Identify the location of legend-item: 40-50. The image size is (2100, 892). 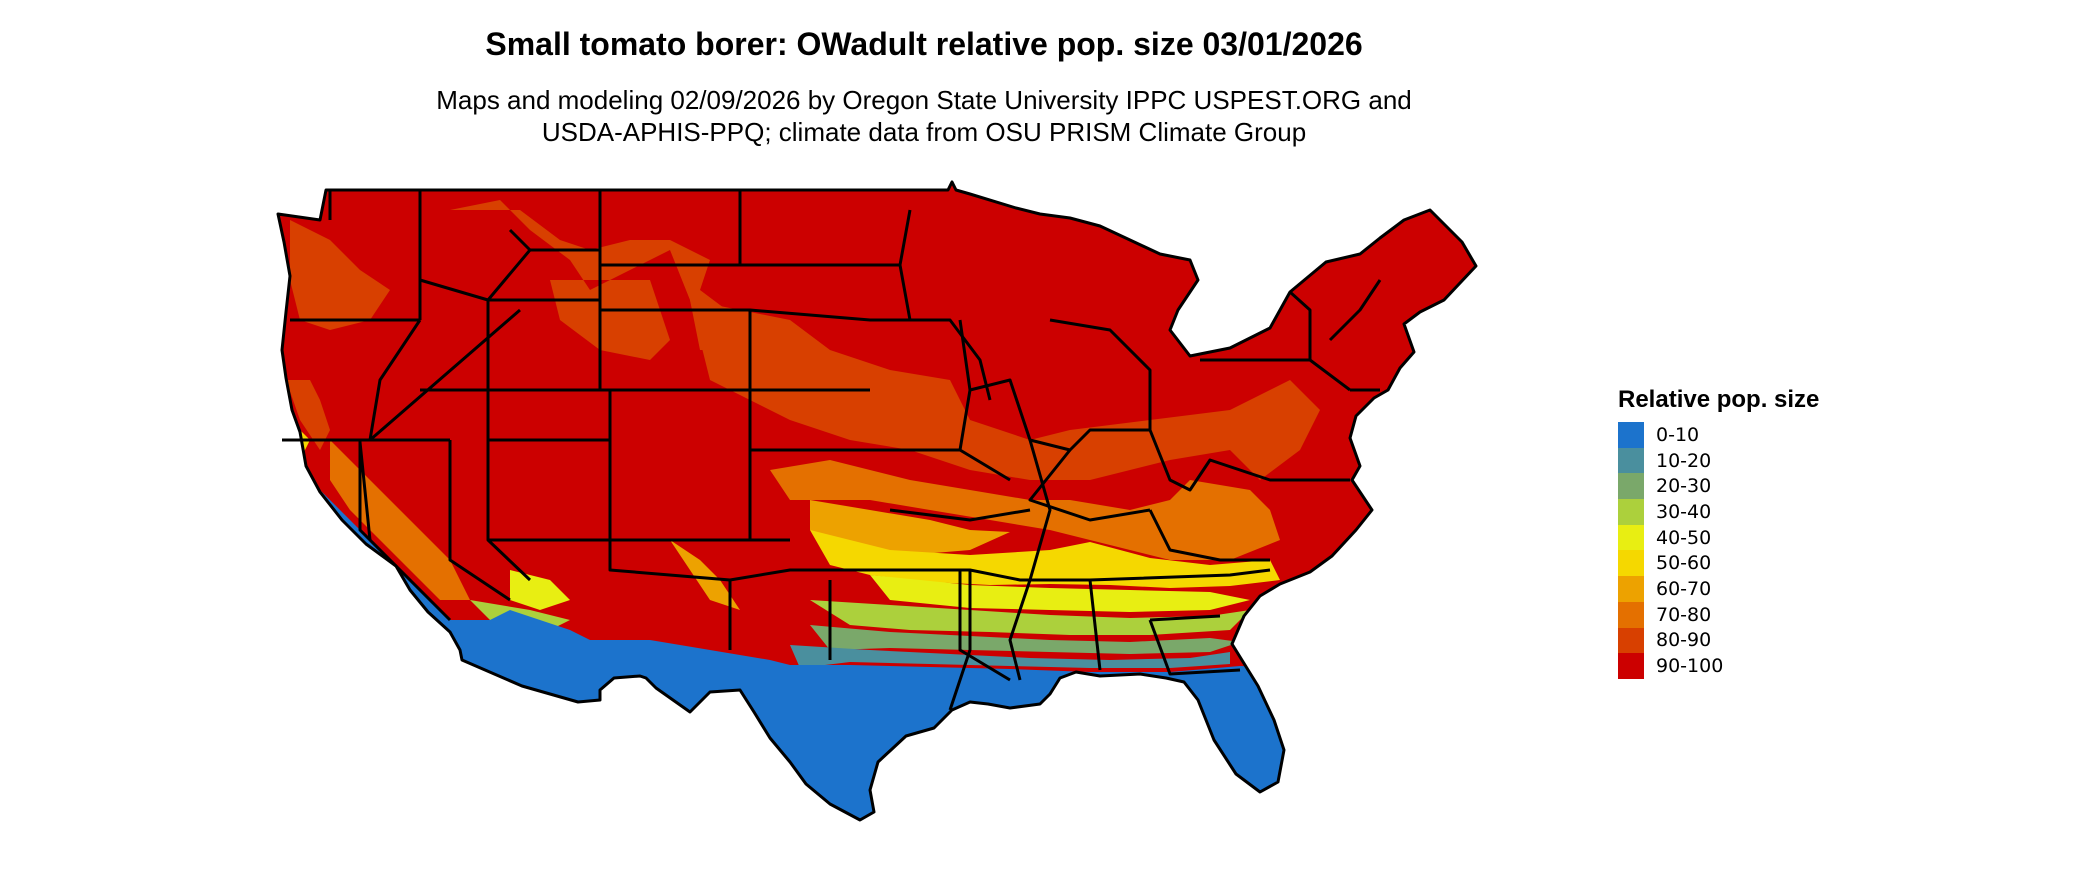
(1718, 537).